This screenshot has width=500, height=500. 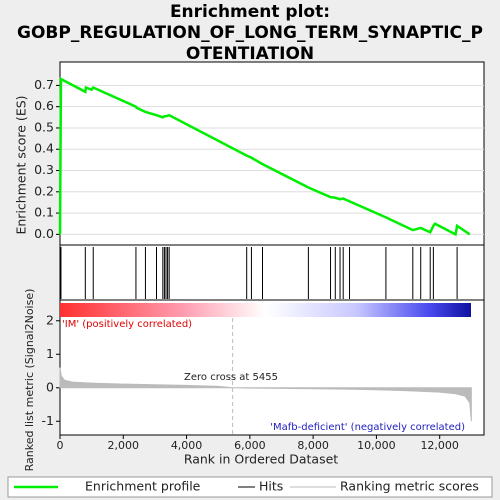 I want to click on y-tick-label: 0.5, so click(x=44, y=126).